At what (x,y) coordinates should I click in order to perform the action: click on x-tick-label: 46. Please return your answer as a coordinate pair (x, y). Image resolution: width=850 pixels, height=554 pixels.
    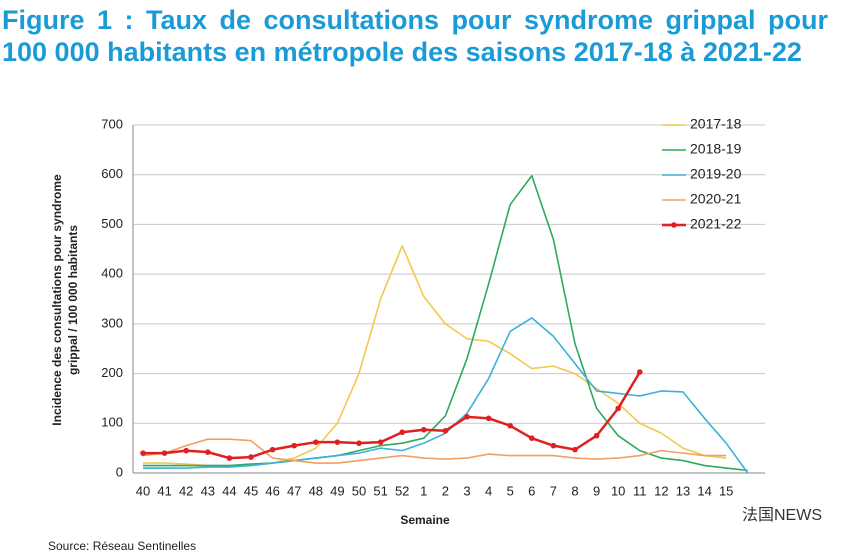
    Looking at the image, I should click on (272, 490).